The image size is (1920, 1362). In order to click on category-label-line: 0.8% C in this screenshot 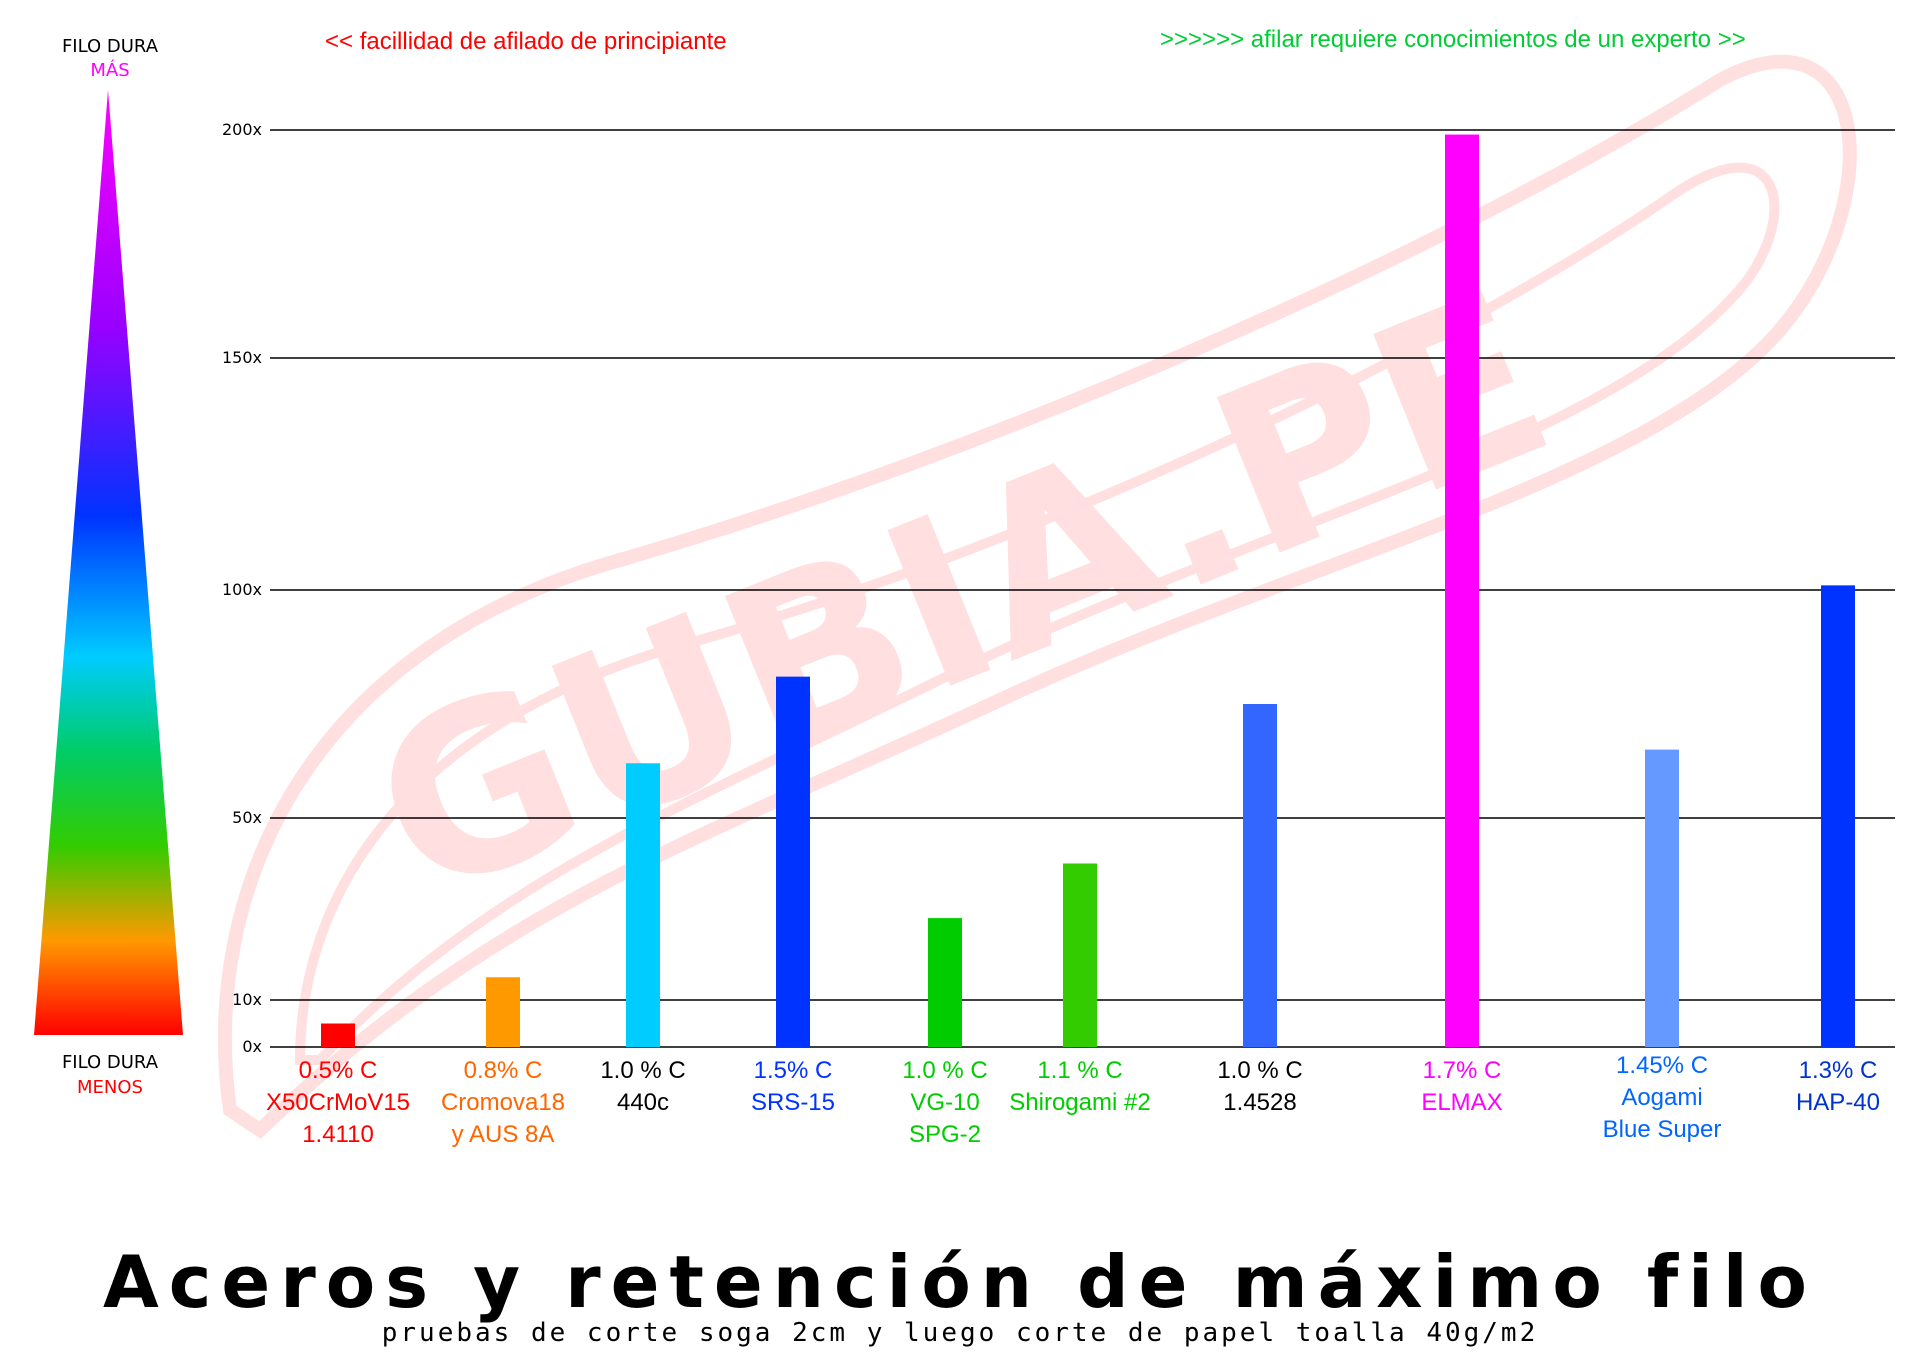, I will do `click(503, 1070)`.